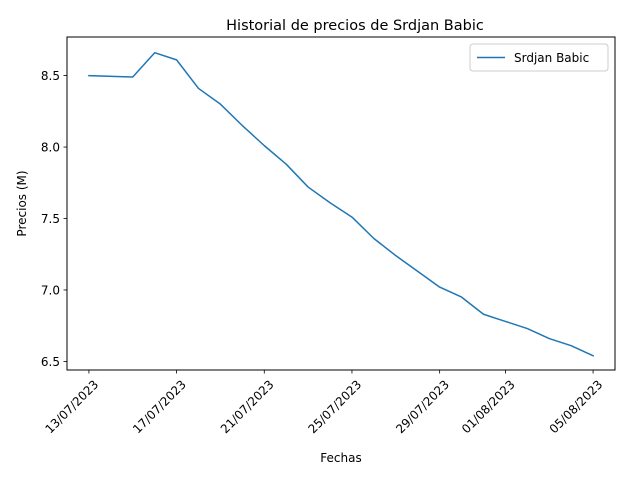 The image size is (640, 480). I want to click on legend-label-srdjan-babic: Srdjan Babic, so click(551, 58).